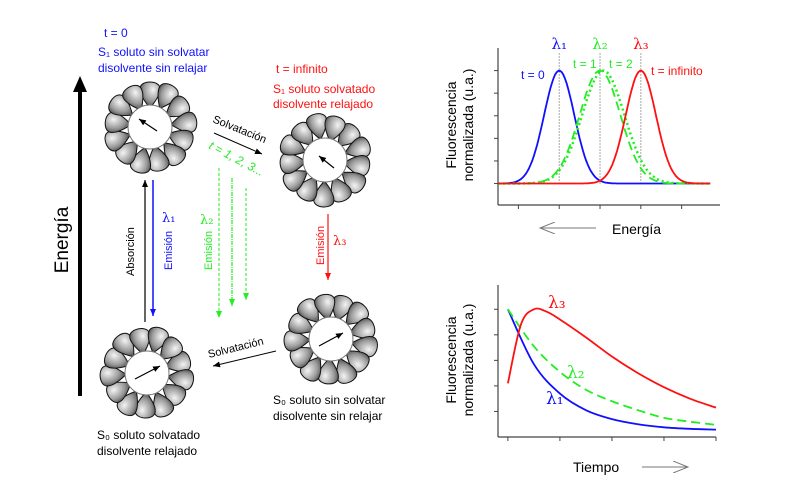 This screenshot has height=490, width=800. What do you see at coordinates (236, 348) in the screenshot?
I see `solvation-bottom-label: Solvatación` at bounding box center [236, 348].